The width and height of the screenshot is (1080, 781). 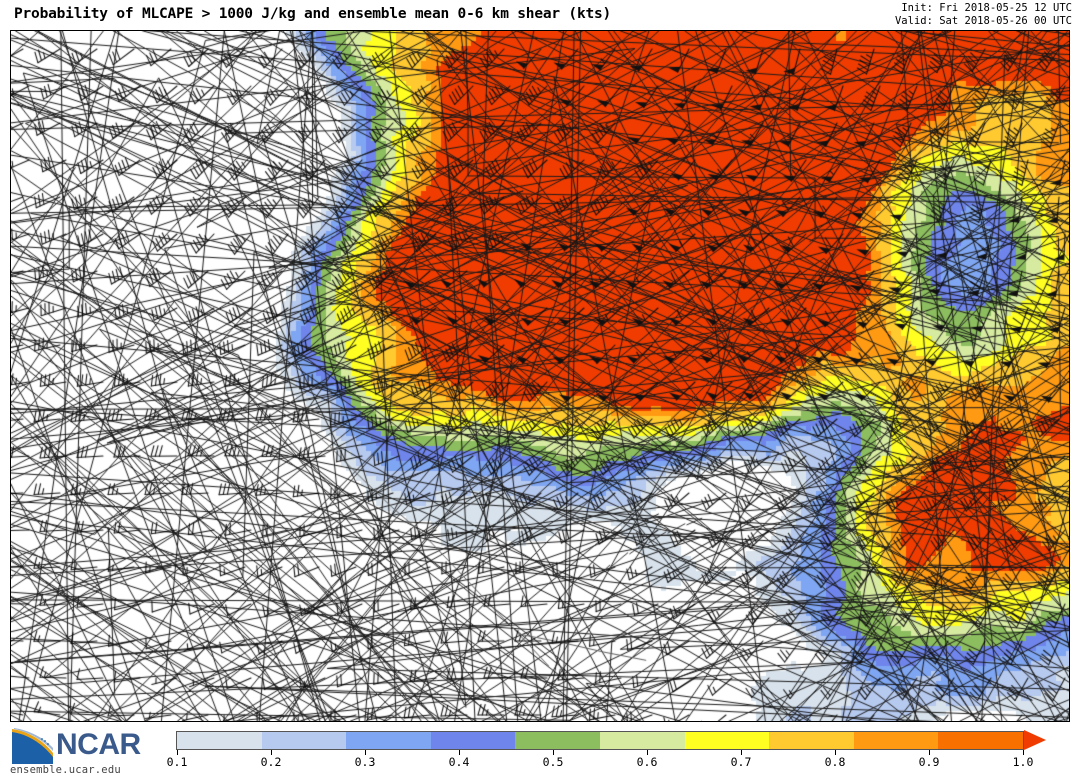 What do you see at coordinates (647, 762) in the screenshot?
I see `colorbar-tick-label: 0.6` at bounding box center [647, 762].